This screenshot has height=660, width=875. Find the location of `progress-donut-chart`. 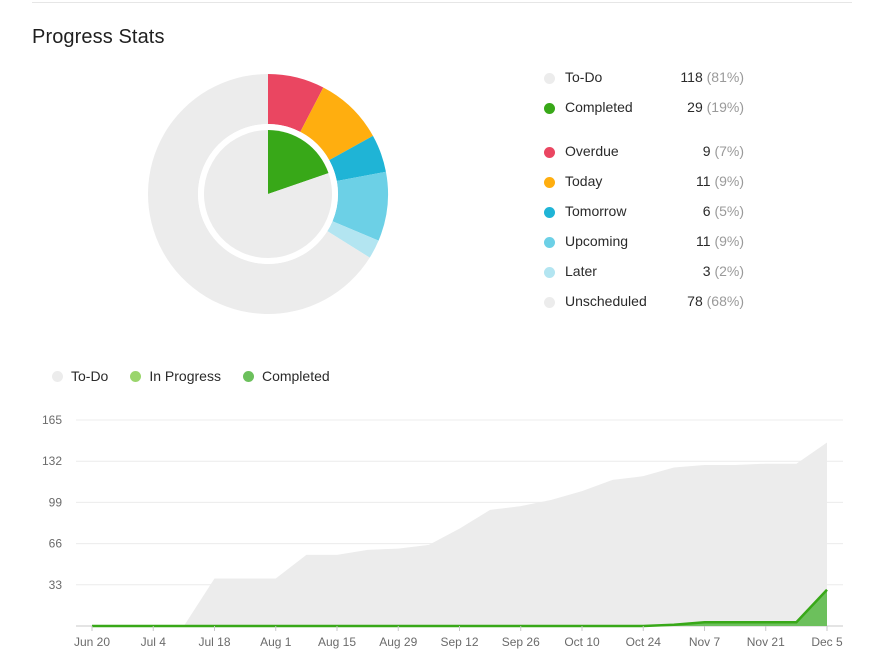

progress-donut-chart is located at coordinates (268, 194).